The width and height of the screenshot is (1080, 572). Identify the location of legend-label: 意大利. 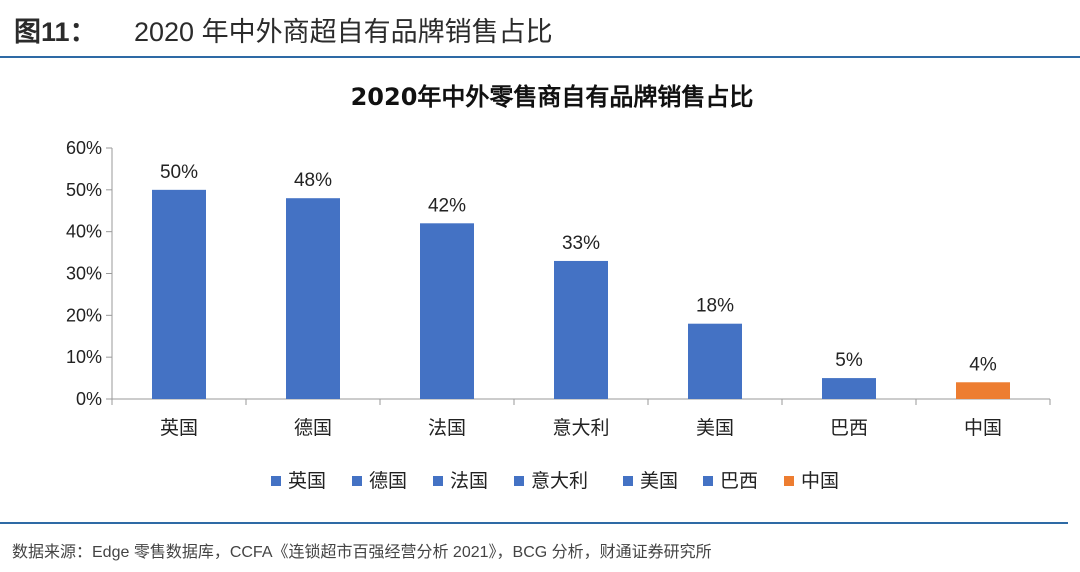
(559, 481).